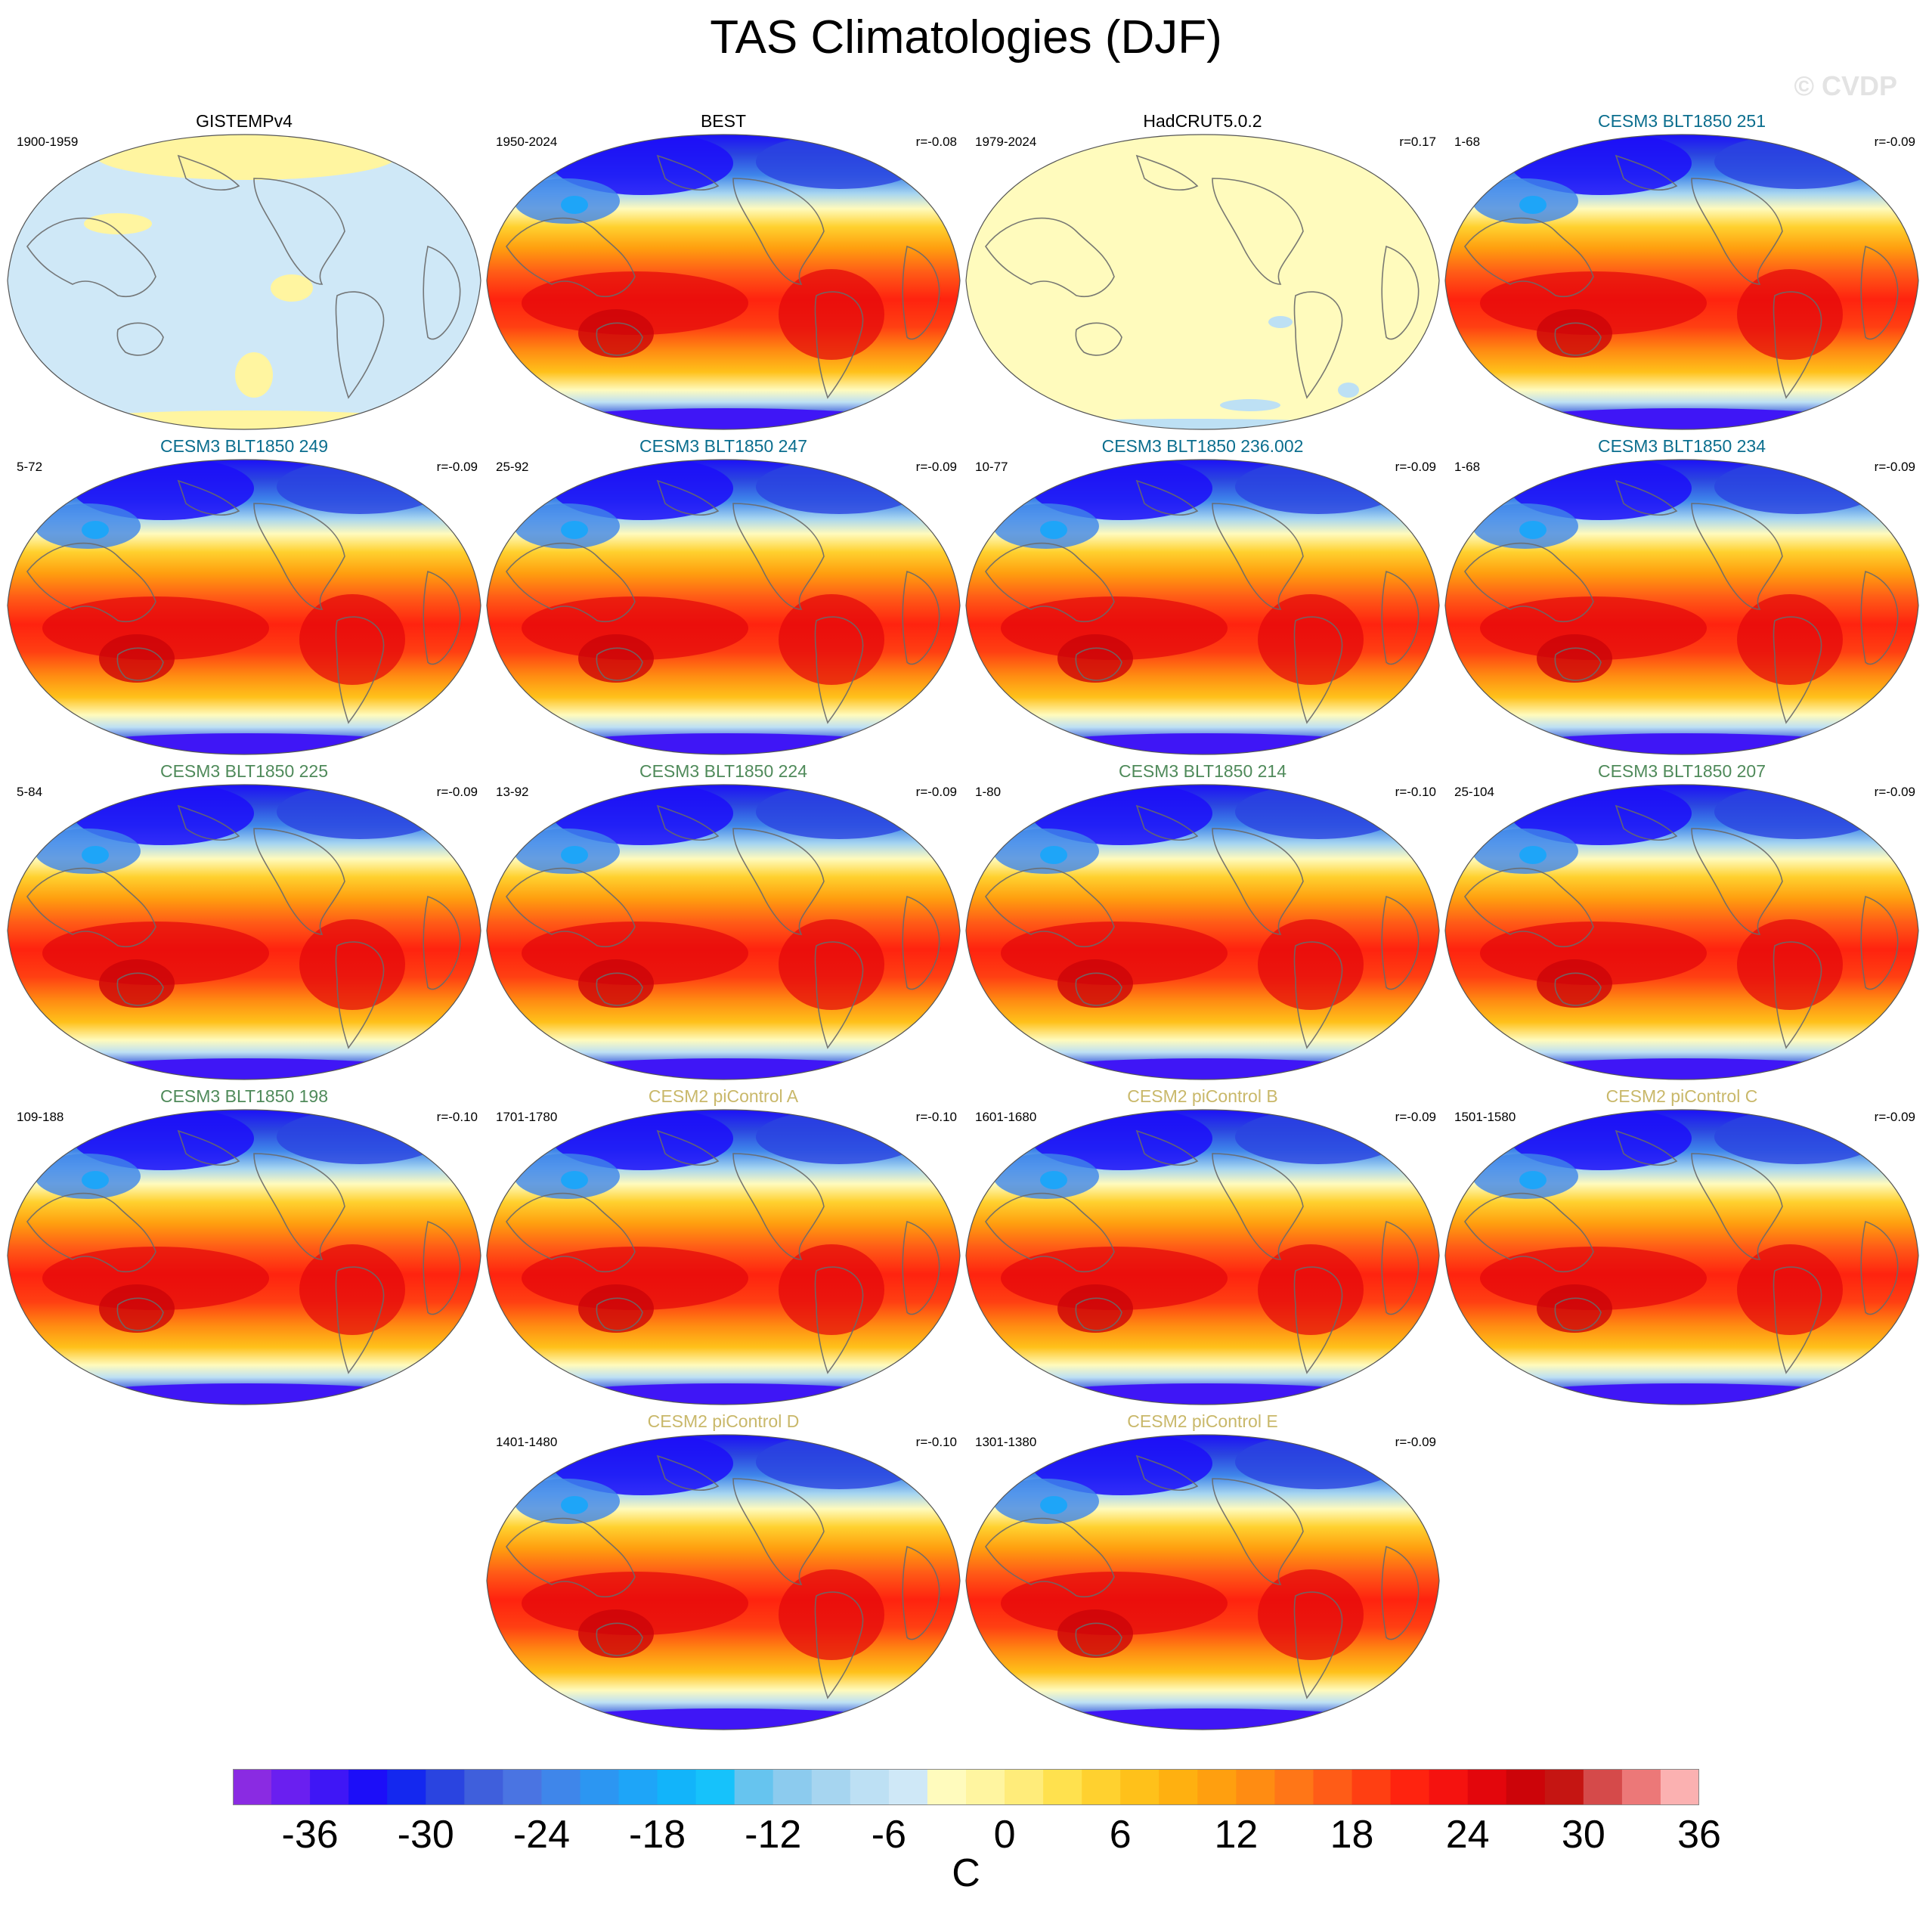  I want to click on map-panel: CESM3 BLT1850 225 5-84 r=-0.09, so click(244, 923).